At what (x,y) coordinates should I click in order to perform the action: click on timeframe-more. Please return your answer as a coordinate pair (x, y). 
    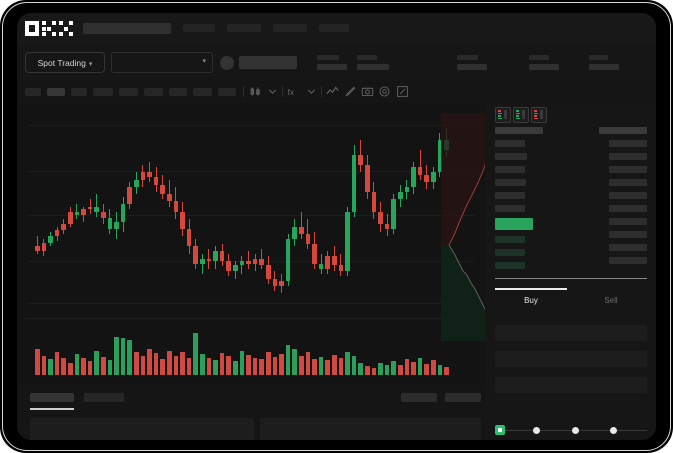
    Looking at the image, I should click on (227, 92).